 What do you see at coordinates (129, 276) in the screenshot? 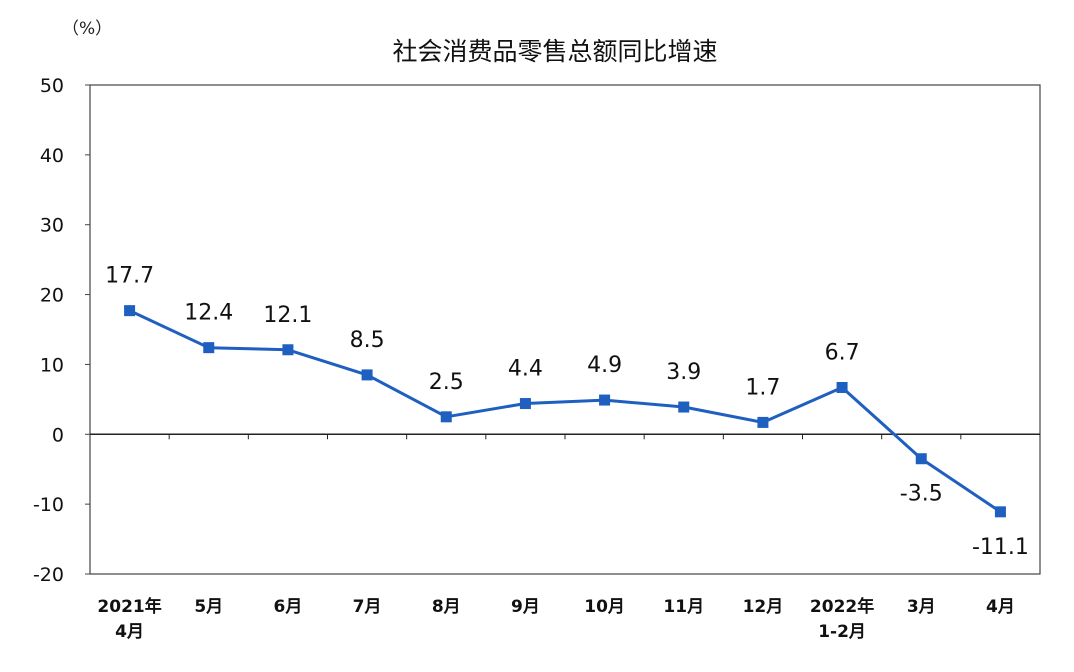
I see `data-label: 17.7` at bounding box center [129, 276].